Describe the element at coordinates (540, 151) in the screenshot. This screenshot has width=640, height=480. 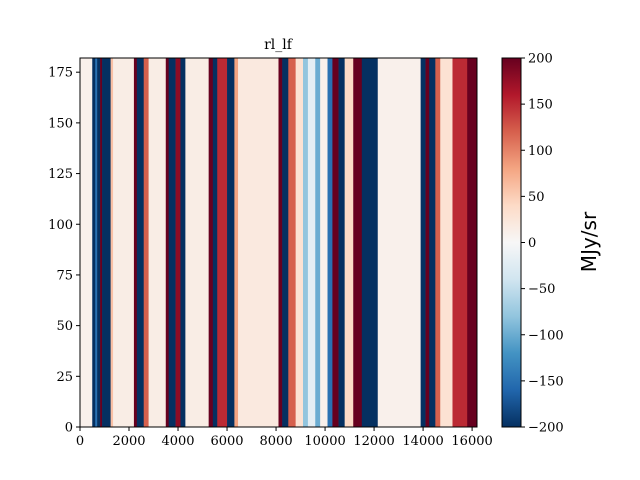
I see `colorbar-tick-label: 100` at that location.